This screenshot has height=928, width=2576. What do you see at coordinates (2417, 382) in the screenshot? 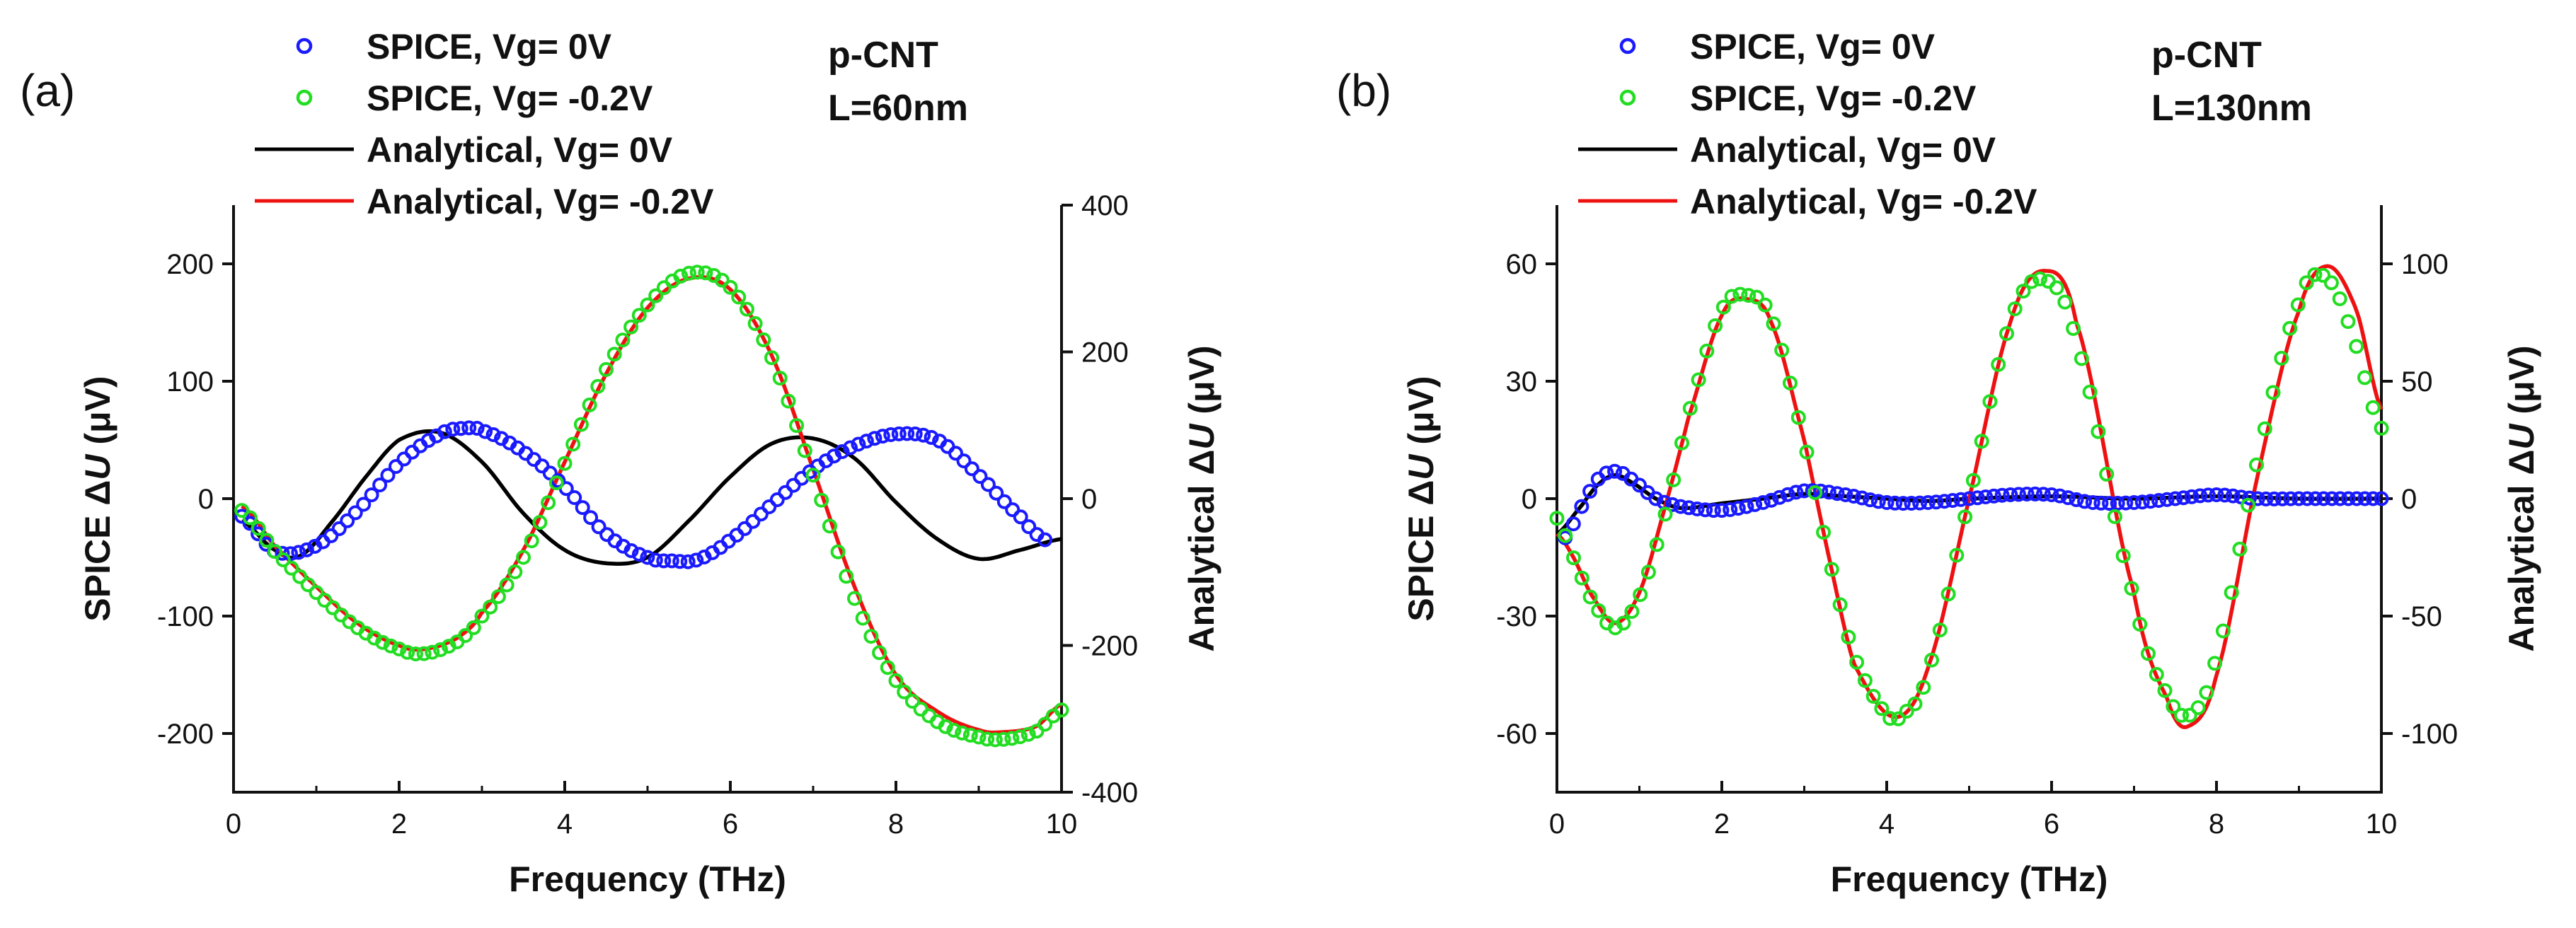
I see `y-right-tick-label: 50` at bounding box center [2417, 382].